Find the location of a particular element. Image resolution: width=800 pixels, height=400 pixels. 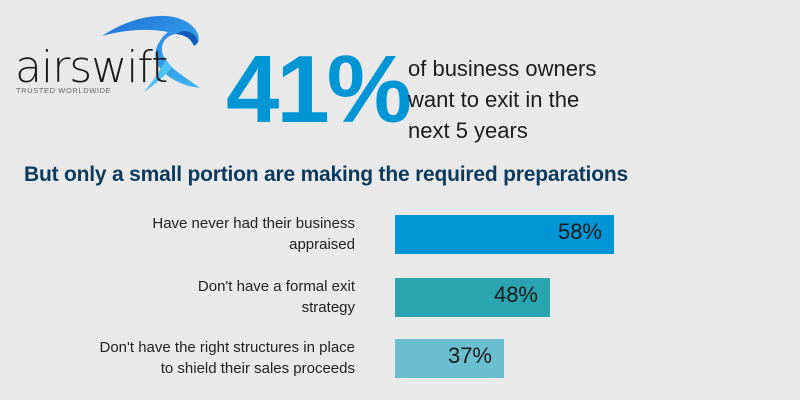

bar-label: Have never had their business appraised is located at coordinates (177, 234).